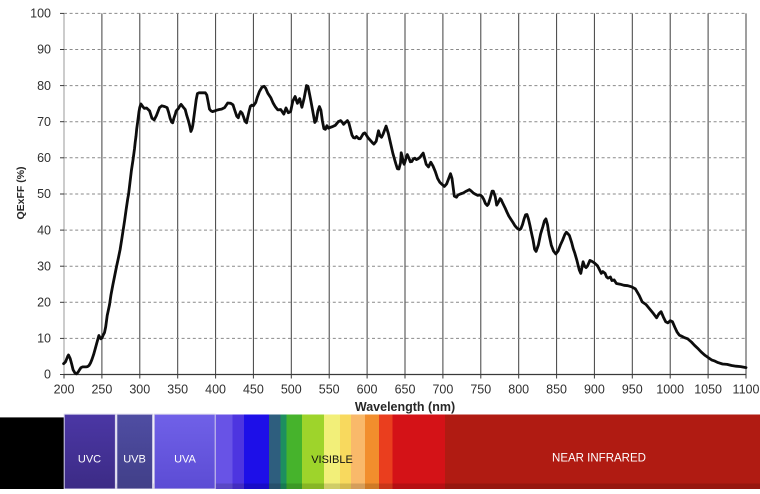  Describe the element at coordinates (47, 375) in the screenshot. I see `svg-text: 0` at that location.